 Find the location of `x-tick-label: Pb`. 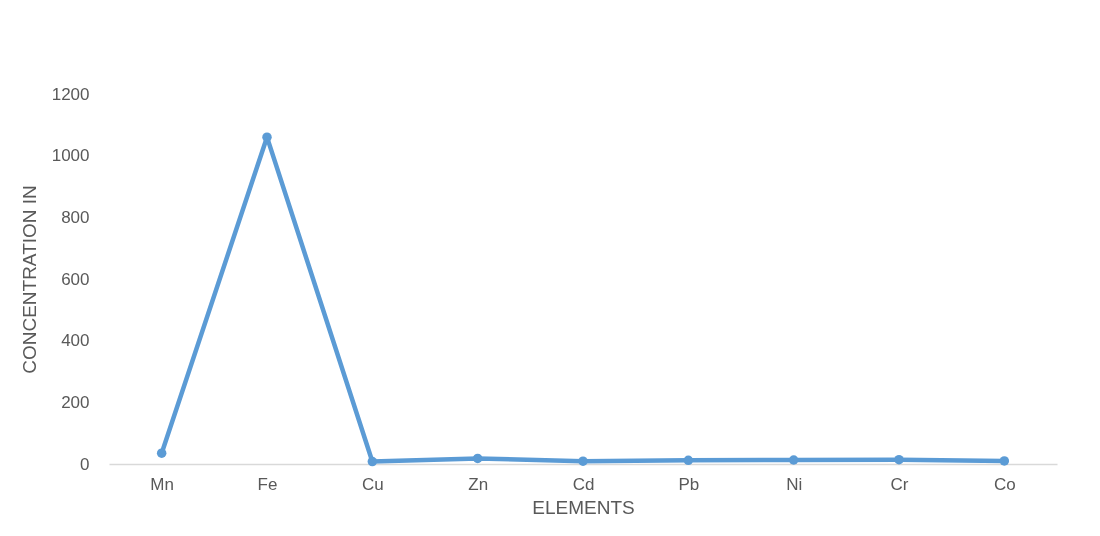

x-tick-label: Pb is located at coordinates (689, 484).